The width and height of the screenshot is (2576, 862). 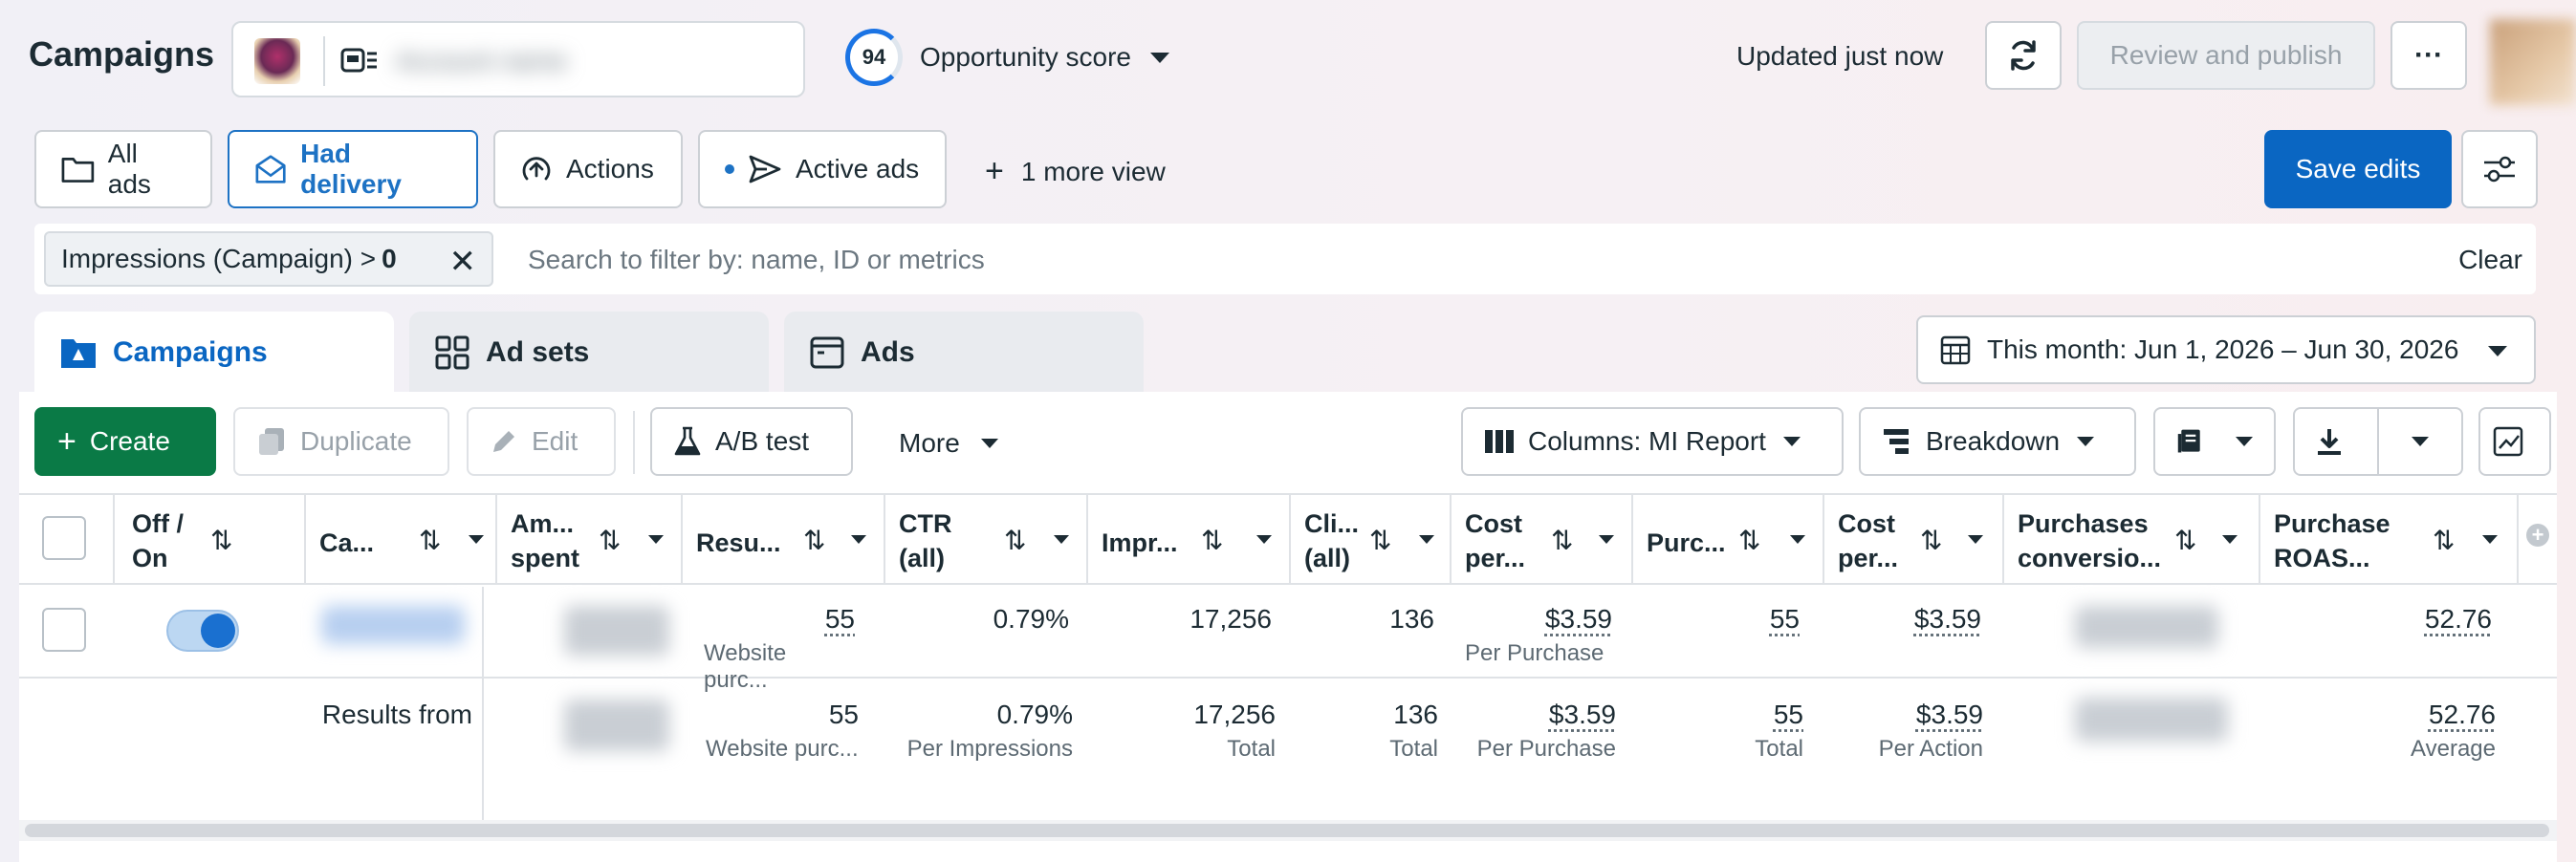 I want to click on close-icon: ✕, so click(x=462, y=262).